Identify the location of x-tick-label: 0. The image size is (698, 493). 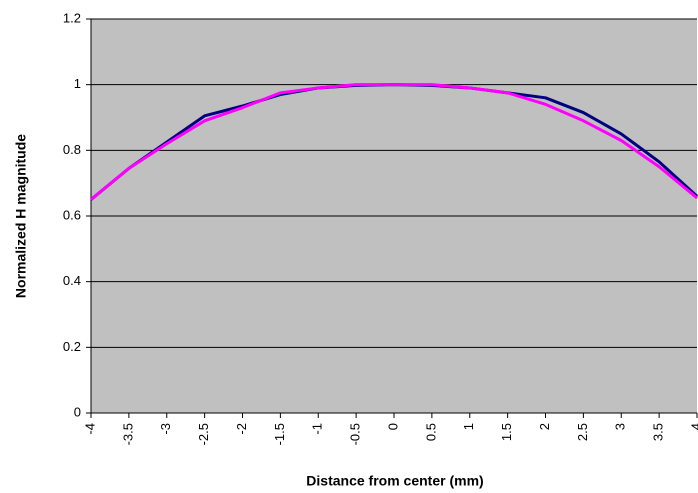
(392, 426).